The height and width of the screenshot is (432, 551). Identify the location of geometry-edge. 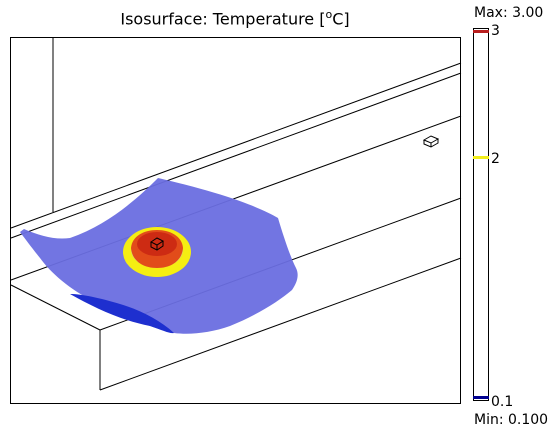
(55, 307).